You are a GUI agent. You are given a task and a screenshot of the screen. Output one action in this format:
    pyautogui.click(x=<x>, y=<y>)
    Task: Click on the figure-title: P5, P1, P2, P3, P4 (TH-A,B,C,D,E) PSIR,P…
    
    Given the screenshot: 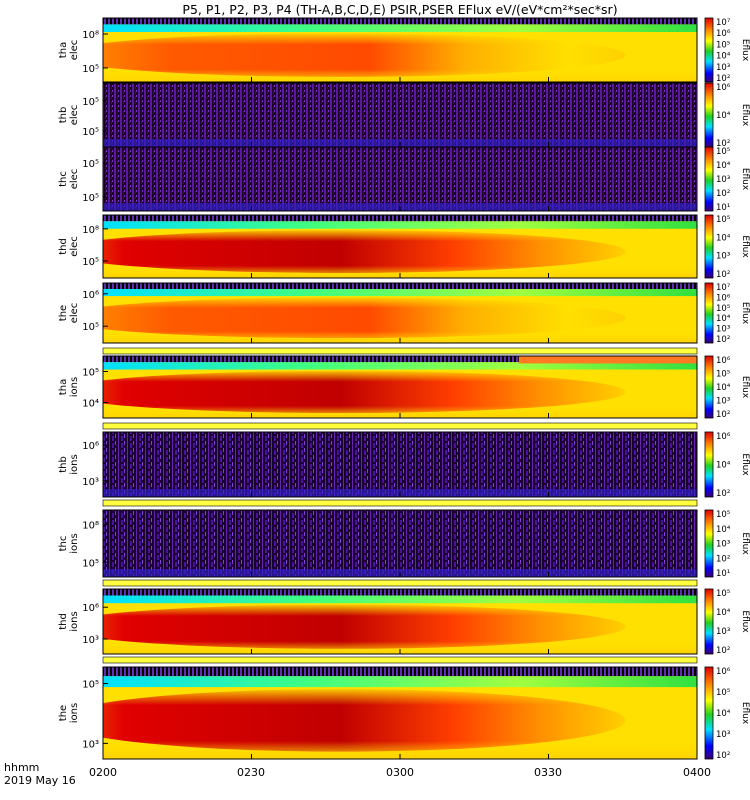 What is the action you would take?
    pyautogui.click(x=399, y=9)
    